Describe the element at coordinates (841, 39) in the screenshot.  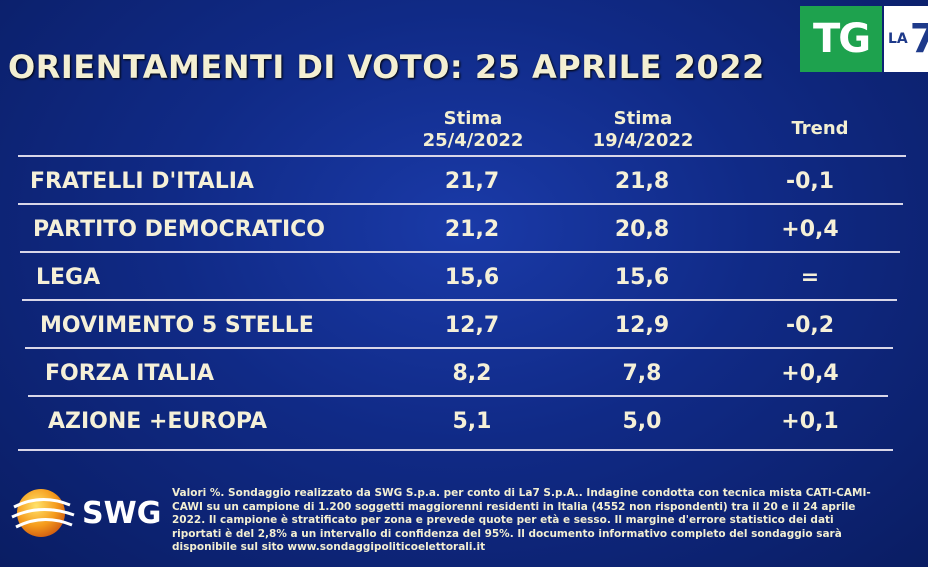
I see `tg-logo: TG` at that location.